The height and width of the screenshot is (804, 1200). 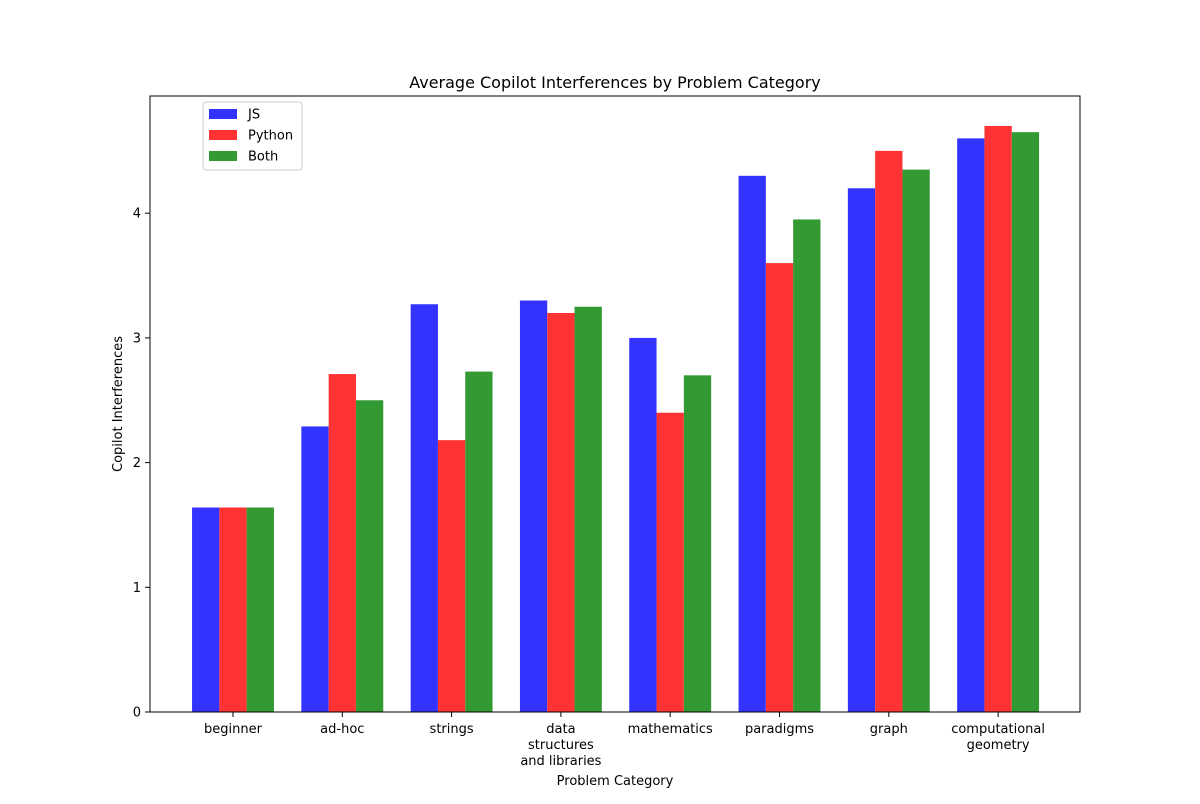 What do you see at coordinates (560, 745) in the screenshot?
I see `x-tick-label: data structures and libraries` at bounding box center [560, 745].